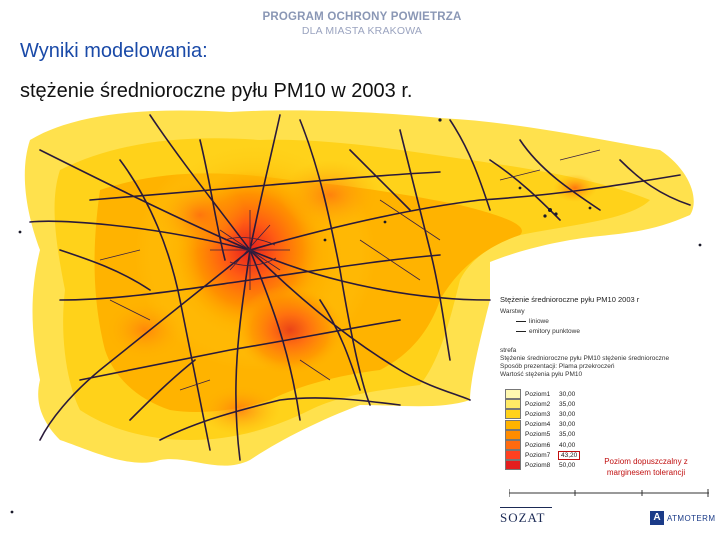 This screenshot has height=540, width=720. I want to click on header-city: DLA MIASTA KRAKOWA, so click(362, 31).